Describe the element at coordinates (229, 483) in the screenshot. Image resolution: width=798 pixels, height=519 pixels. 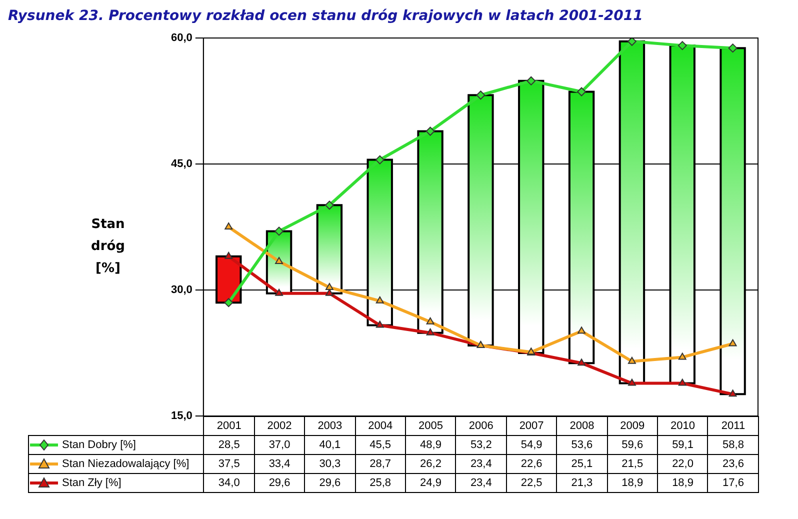
I see `data-label: 34,0` at that location.